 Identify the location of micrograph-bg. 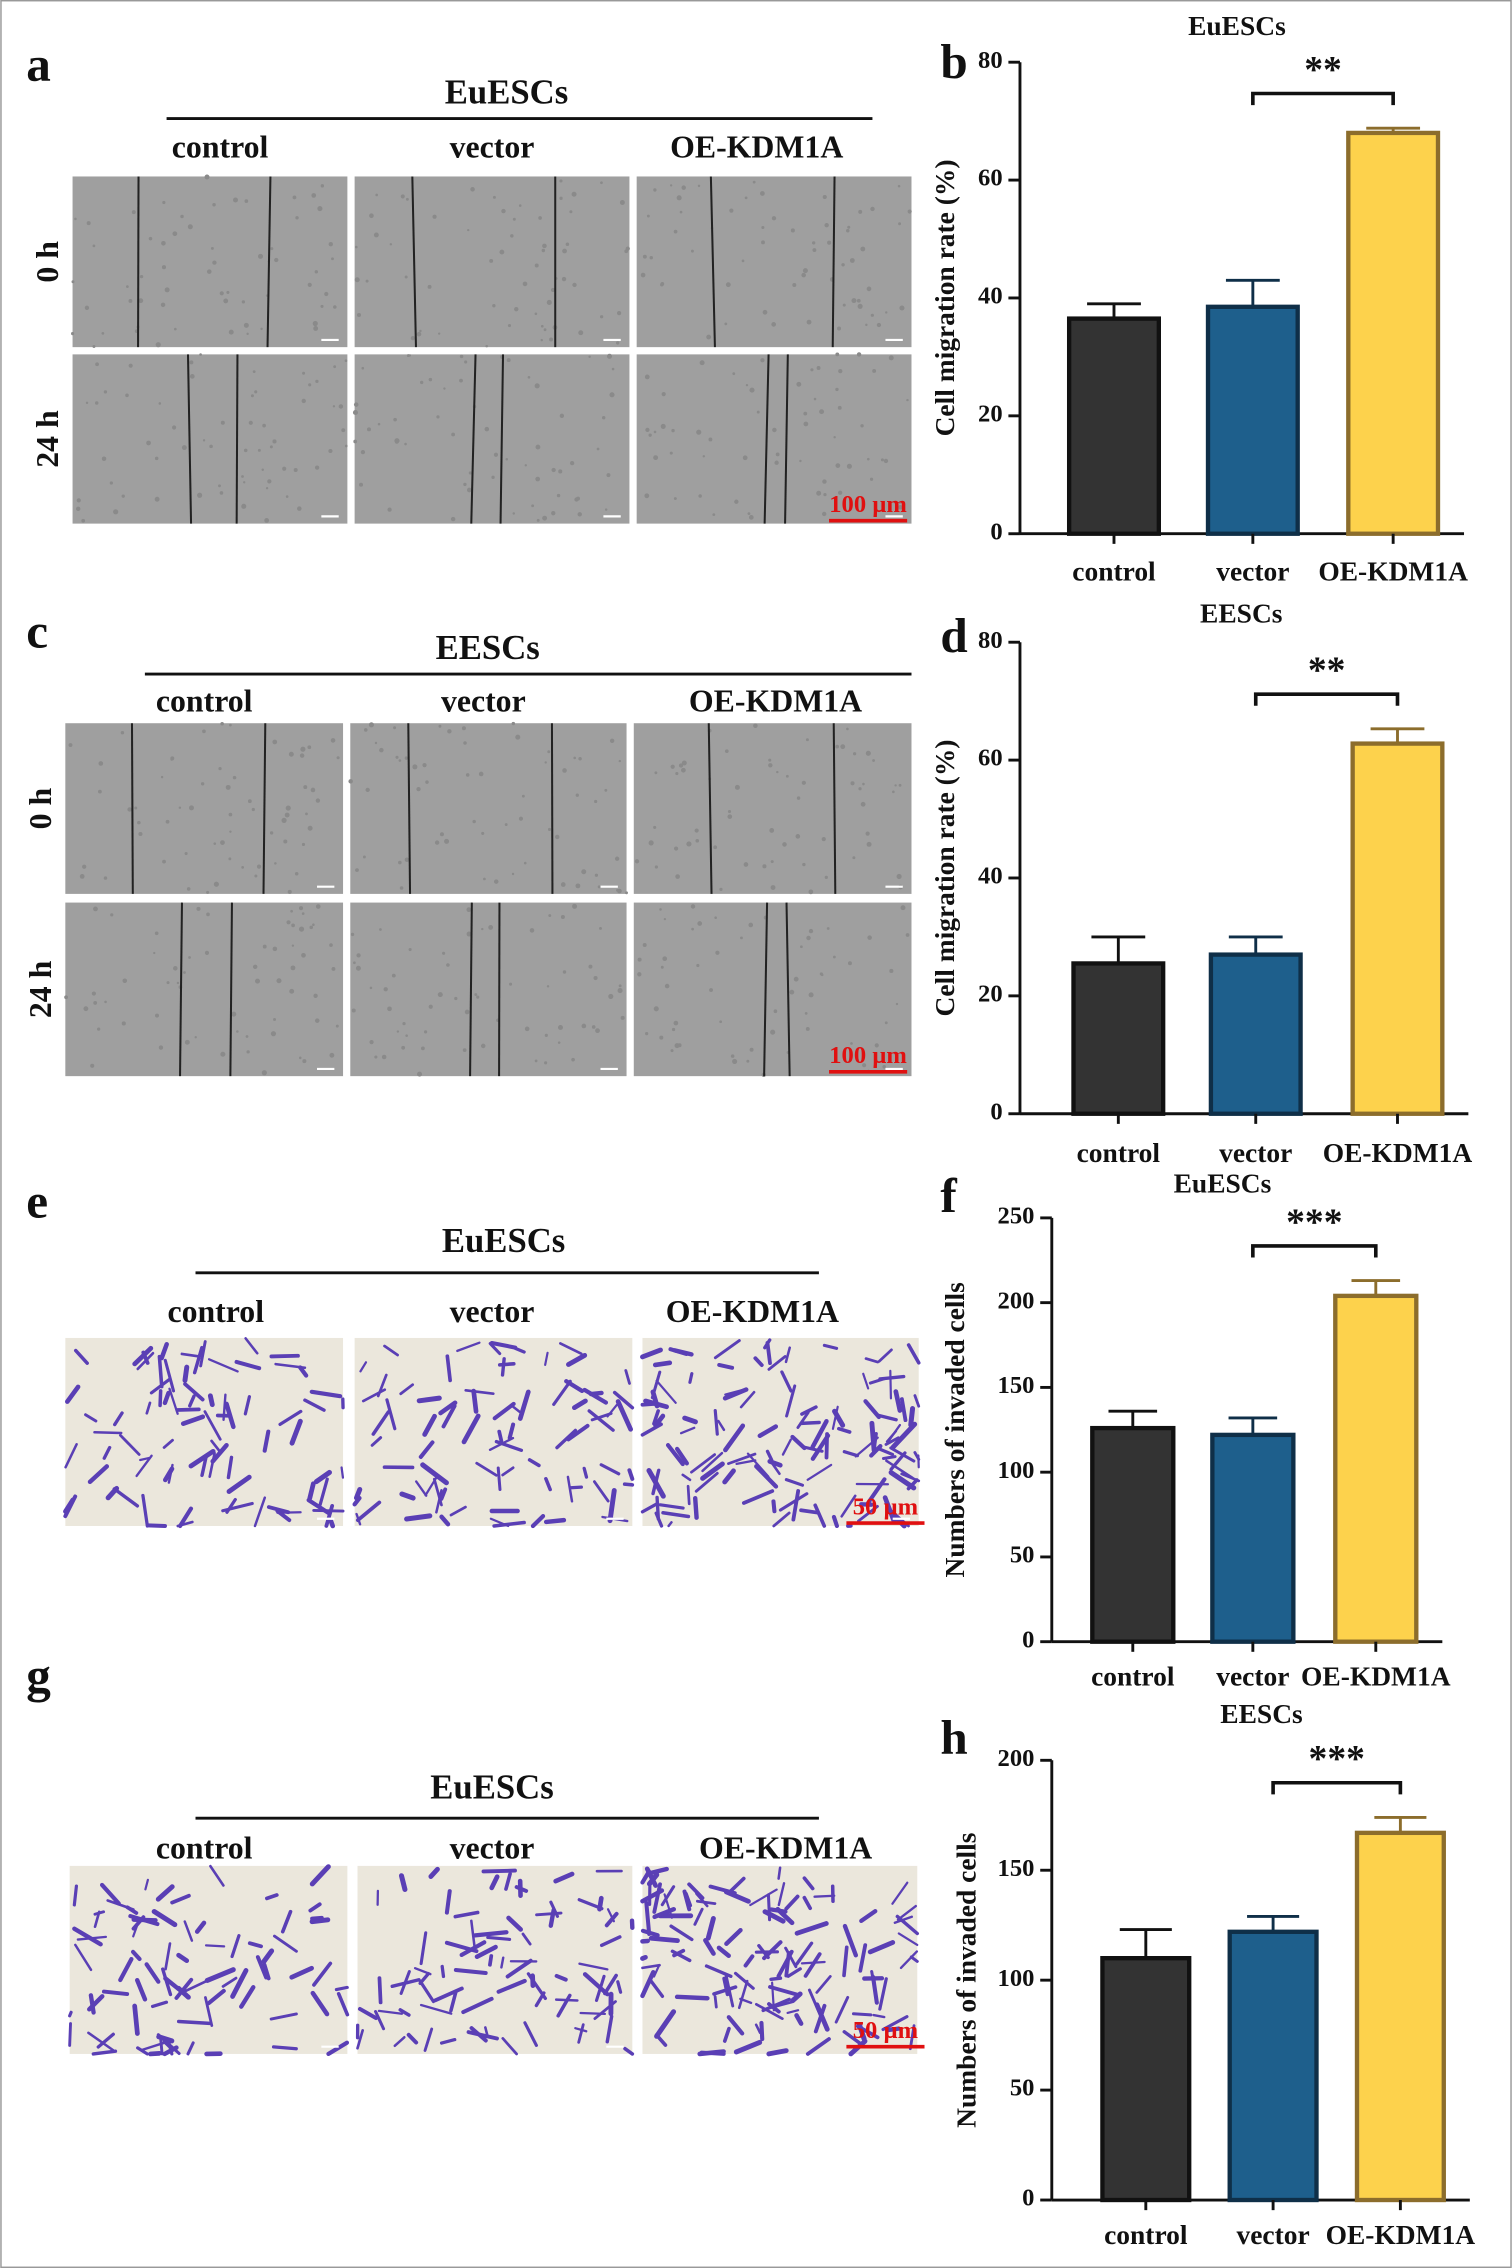
(488, 989).